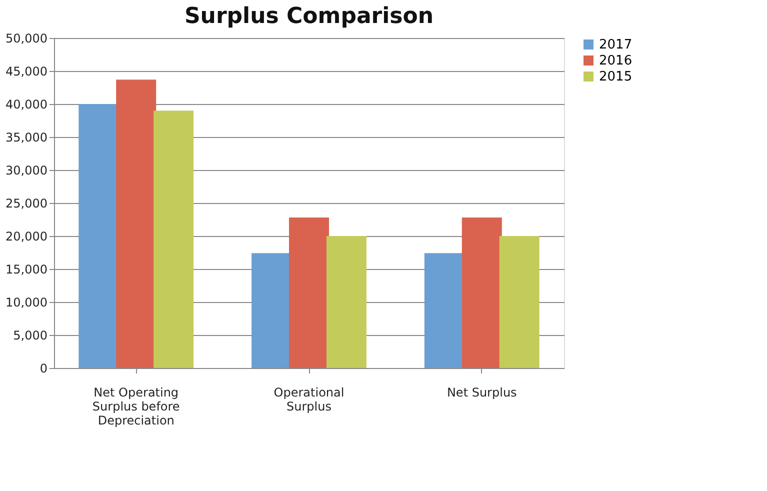 The width and height of the screenshot is (767, 491). What do you see at coordinates (27, 39) in the screenshot?
I see `y-tick-label: 50,000` at bounding box center [27, 39].